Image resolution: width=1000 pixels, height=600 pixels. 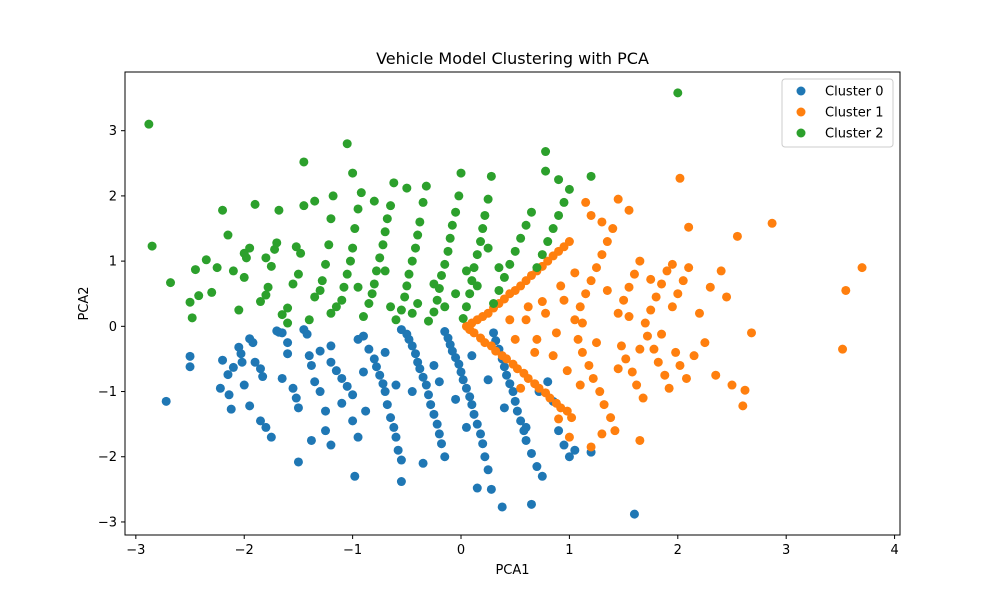 I want to click on chart-title: Vehicle Model Clustering with PCA, so click(x=512, y=58).